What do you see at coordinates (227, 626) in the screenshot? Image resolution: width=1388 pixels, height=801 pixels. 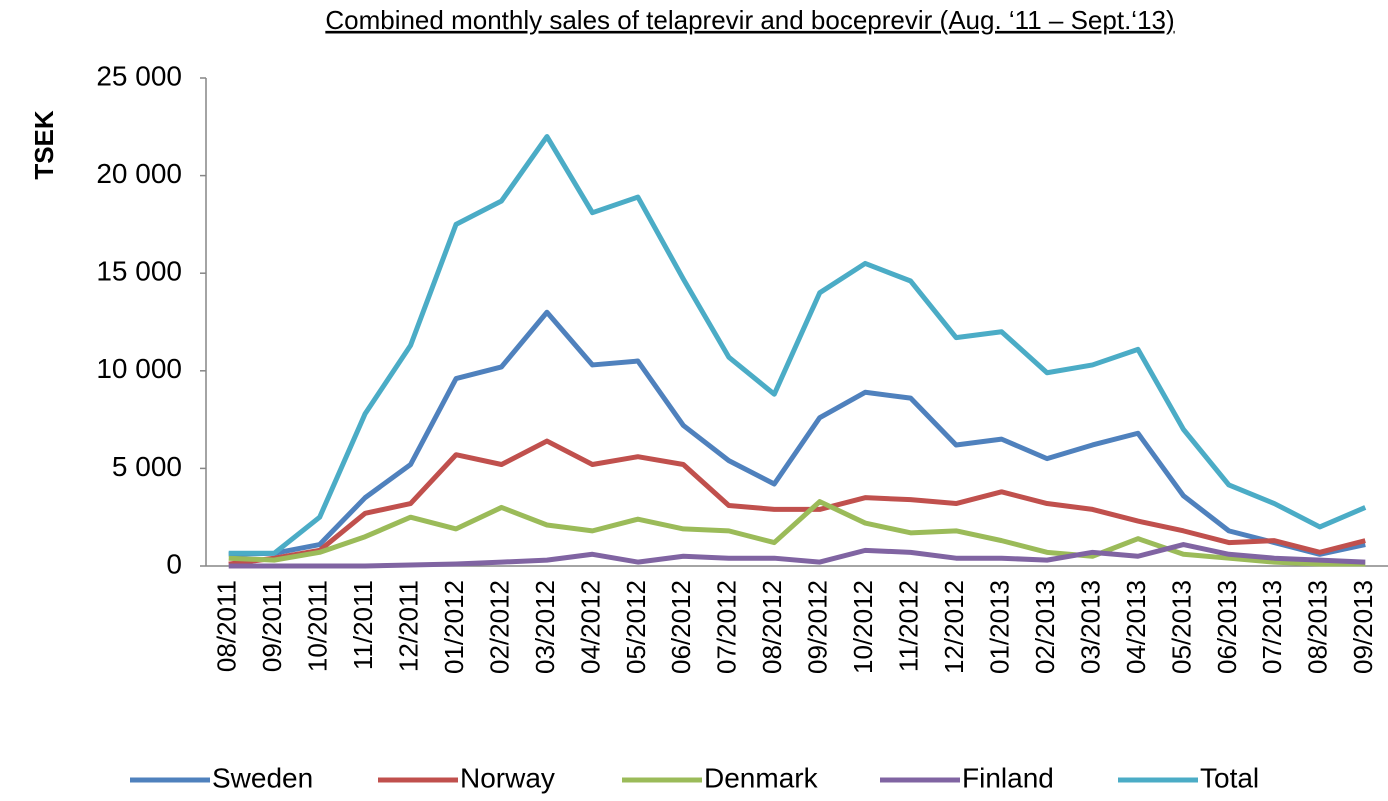 I see `x-tick-label: 08/2011` at bounding box center [227, 626].